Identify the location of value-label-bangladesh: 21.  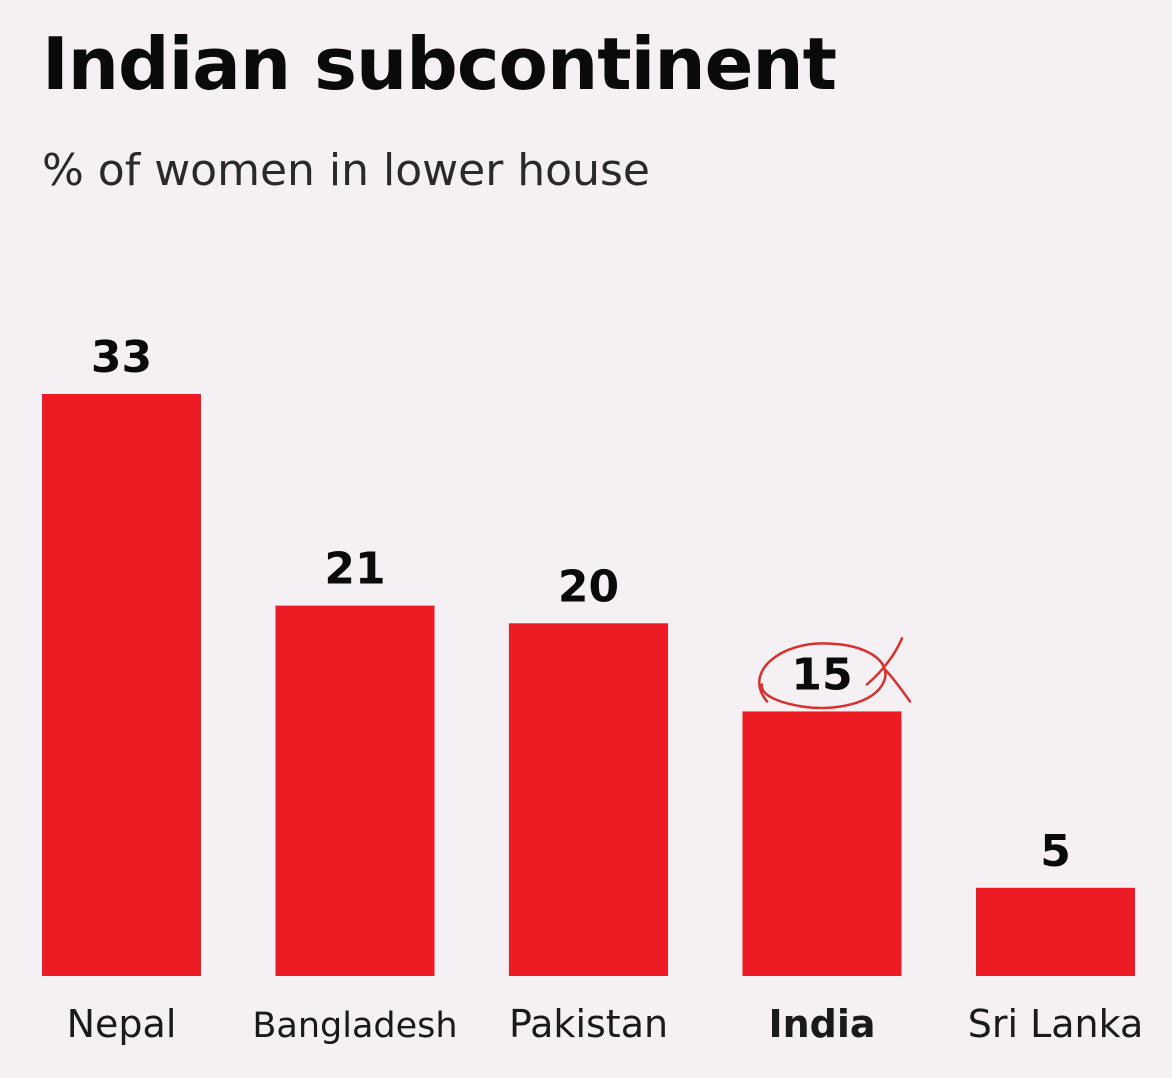
(354, 569).